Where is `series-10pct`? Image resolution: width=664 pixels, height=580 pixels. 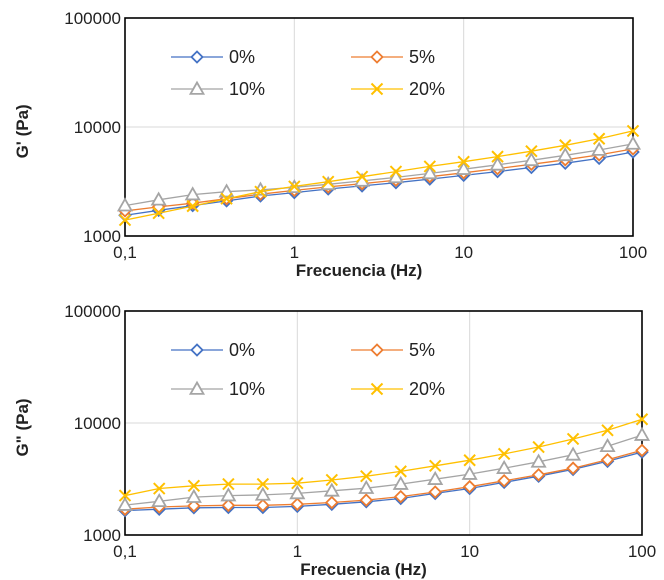 series-10pct is located at coordinates (383, 468).